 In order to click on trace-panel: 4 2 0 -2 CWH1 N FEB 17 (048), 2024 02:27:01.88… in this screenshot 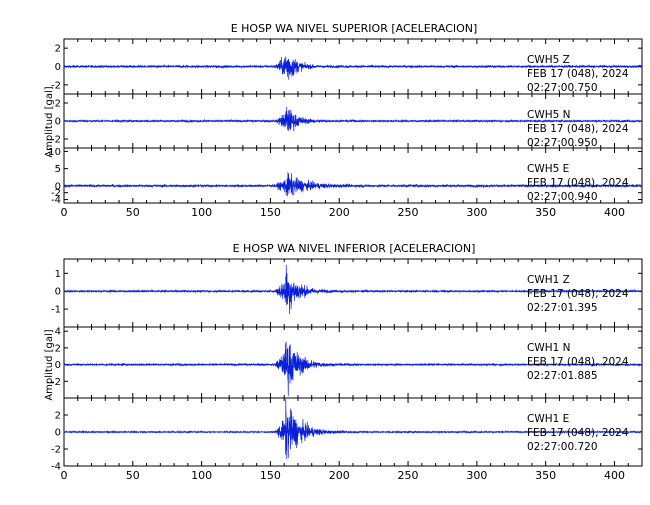, I will do `click(347, 362)`.